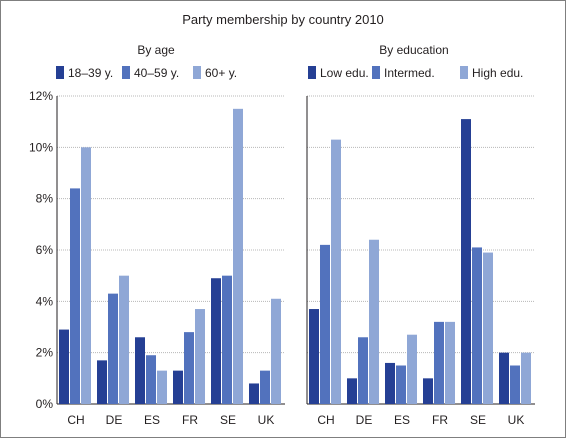 The image size is (566, 438). I want to click on chart-title: Party membership by country 2010, so click(283, 19).